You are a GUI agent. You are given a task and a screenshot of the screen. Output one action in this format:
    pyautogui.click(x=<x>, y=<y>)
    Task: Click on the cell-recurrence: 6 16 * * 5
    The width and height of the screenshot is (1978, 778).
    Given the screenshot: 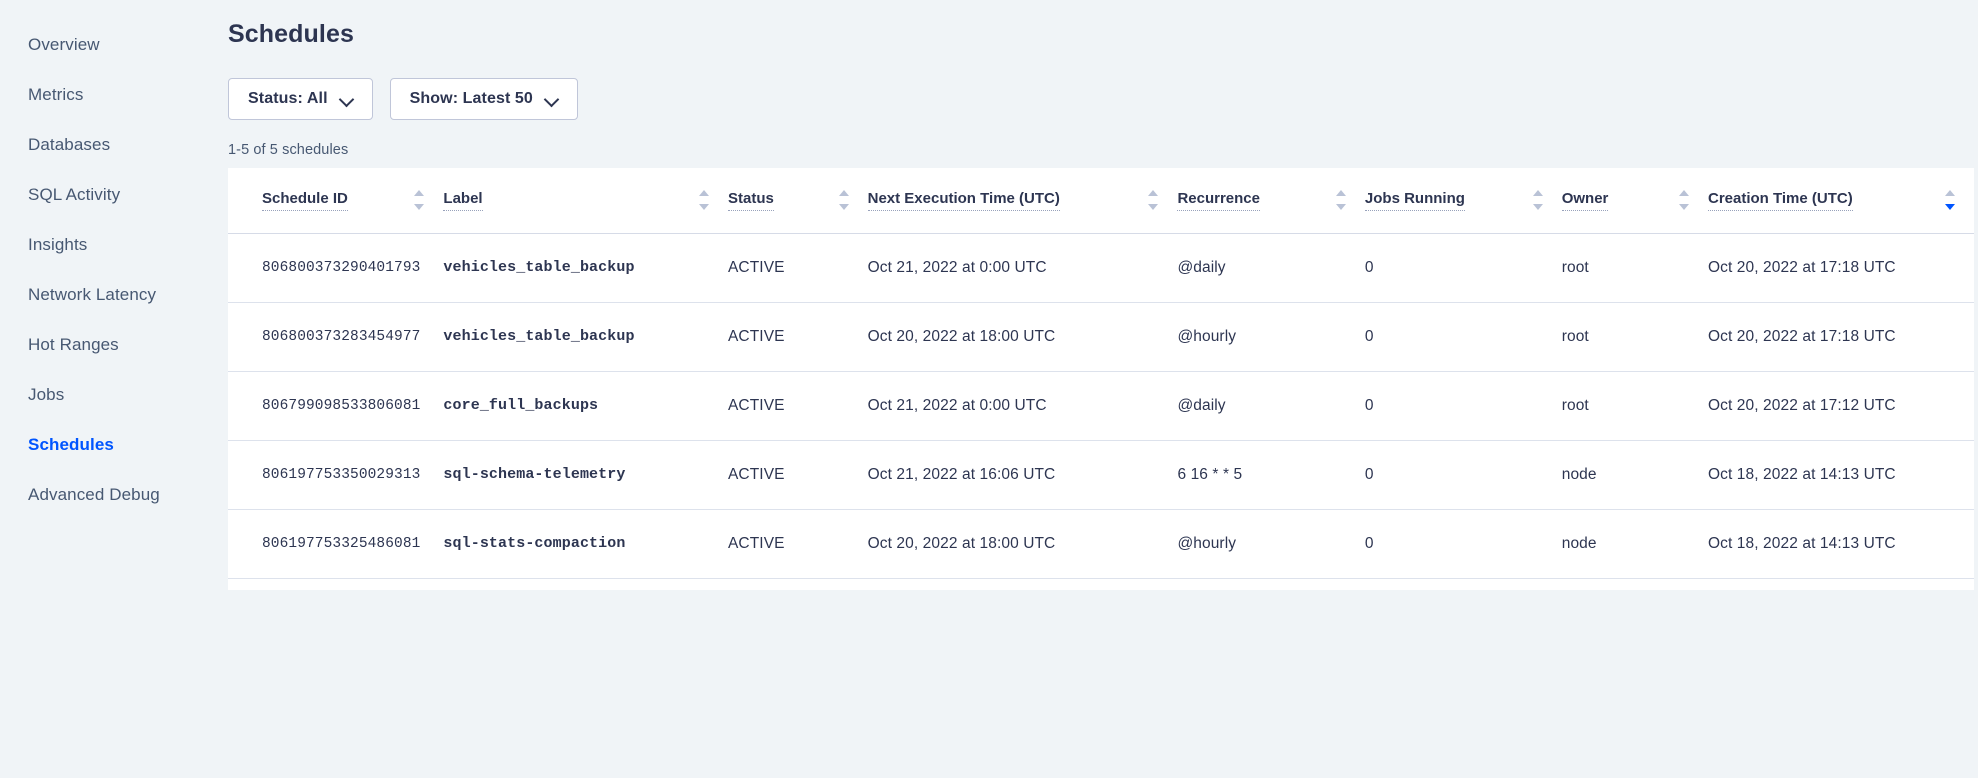 What is the action you would take?
    pyautogui.click(x=1271, y=475)
    